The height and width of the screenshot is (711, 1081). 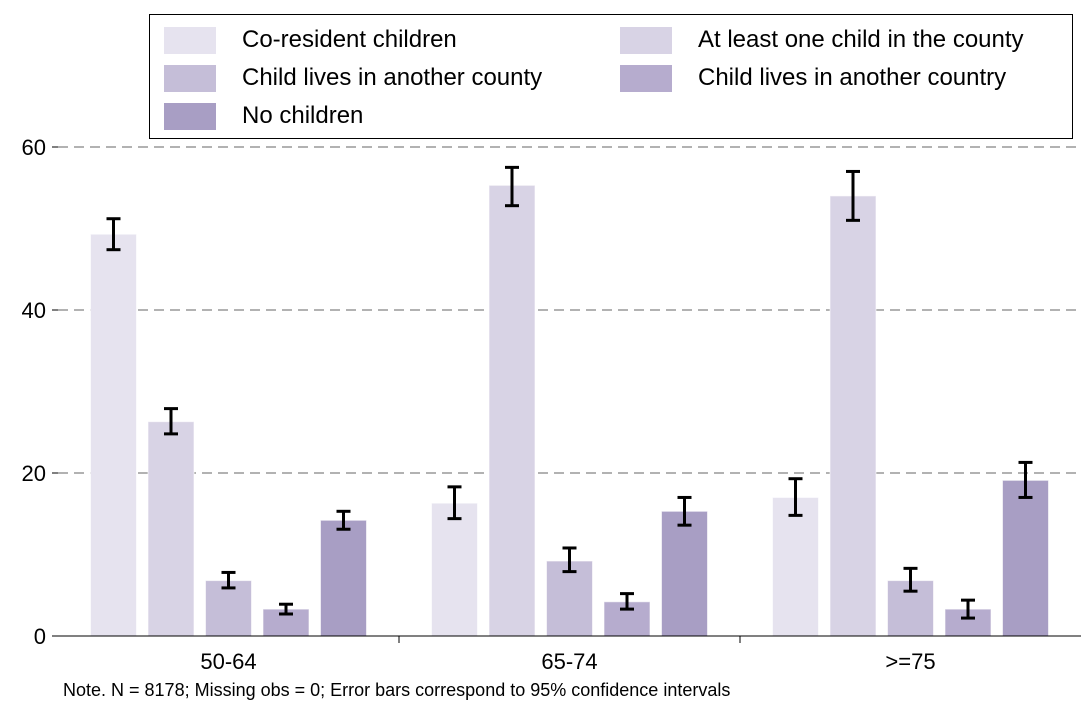 What do you see at coordinates (910, 661) in the screenshot?
I see `x-tick-label: >=75` at bounding box center [910, 661].